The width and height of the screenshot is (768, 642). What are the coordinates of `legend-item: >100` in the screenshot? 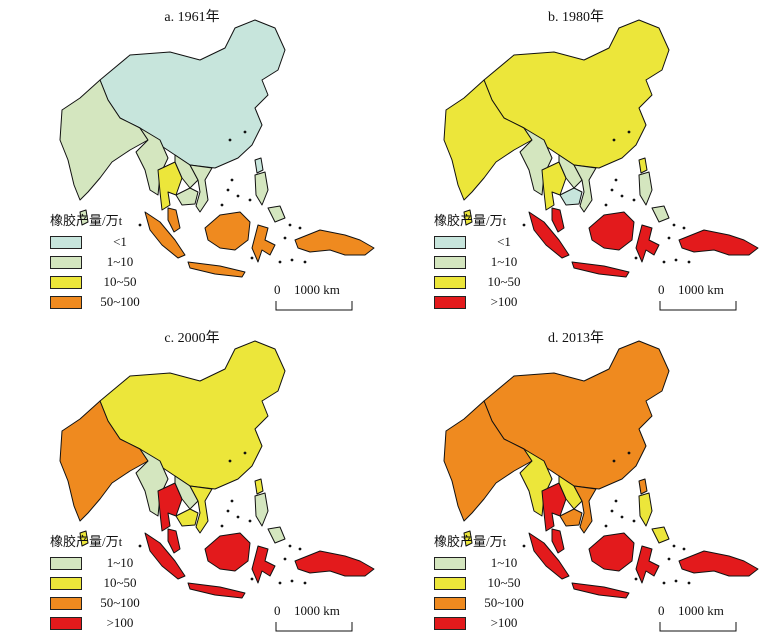 It's located at (100, 623).